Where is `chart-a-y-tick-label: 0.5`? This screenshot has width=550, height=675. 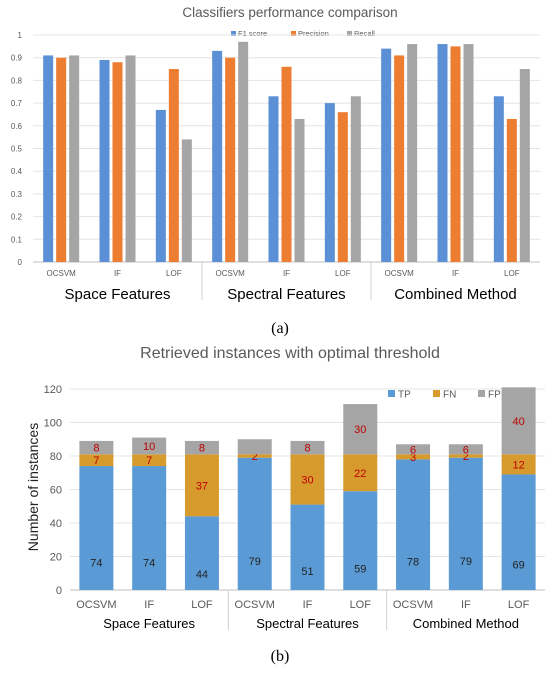 chart-a-y-tick-label: 0.5 is located at coordinates (17, 149).